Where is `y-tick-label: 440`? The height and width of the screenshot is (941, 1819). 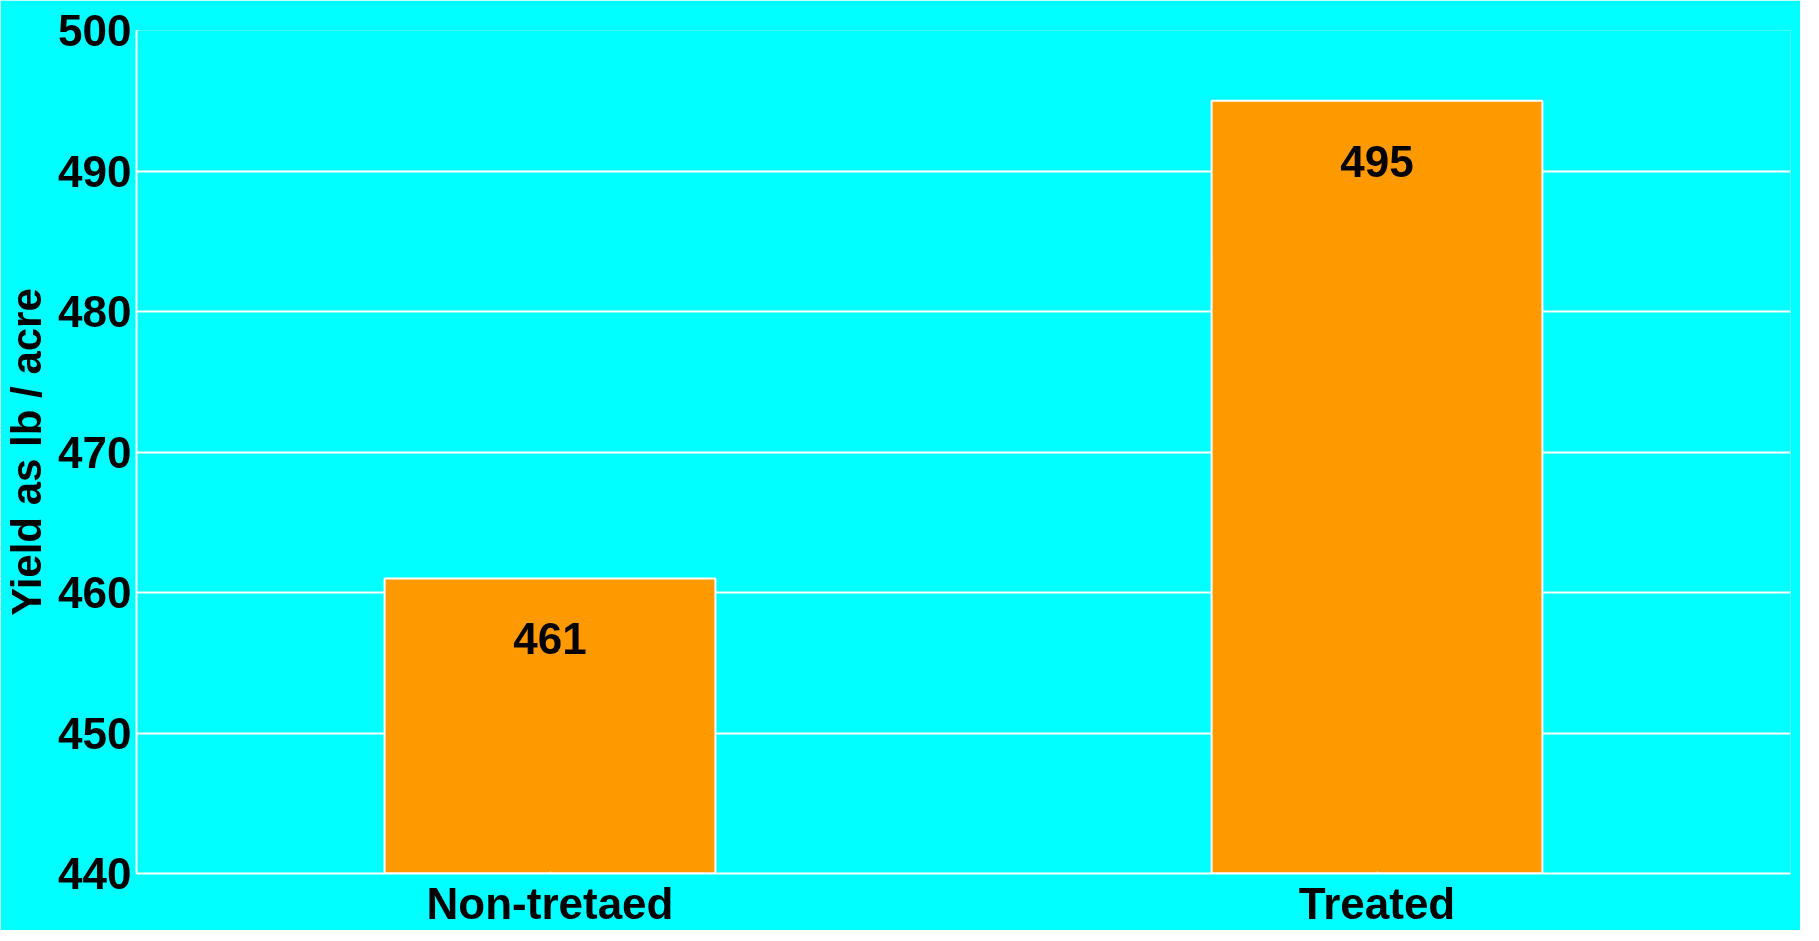 y-tick-label: 440 is located at coordinates (95, 873).